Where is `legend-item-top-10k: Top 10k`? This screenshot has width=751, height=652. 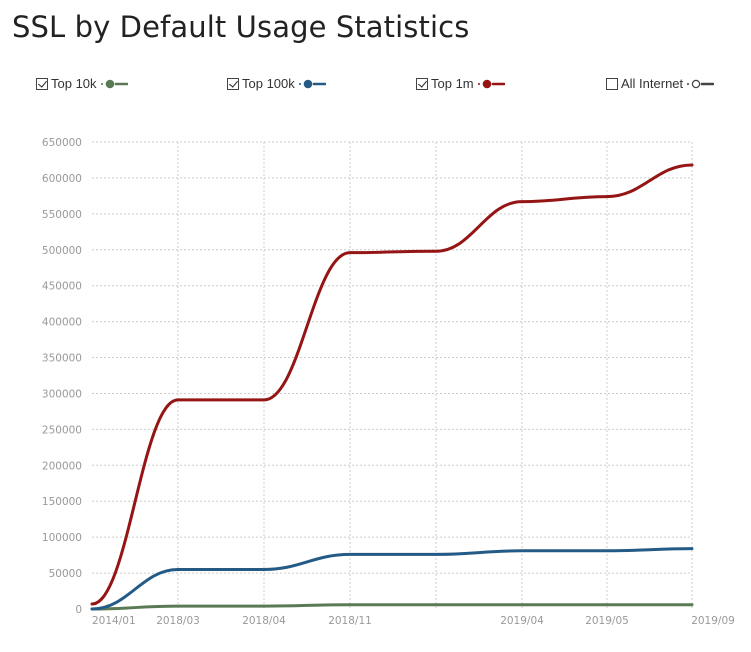
legend-item-top-10k: Top 10k is located at coordinates (82, 83).